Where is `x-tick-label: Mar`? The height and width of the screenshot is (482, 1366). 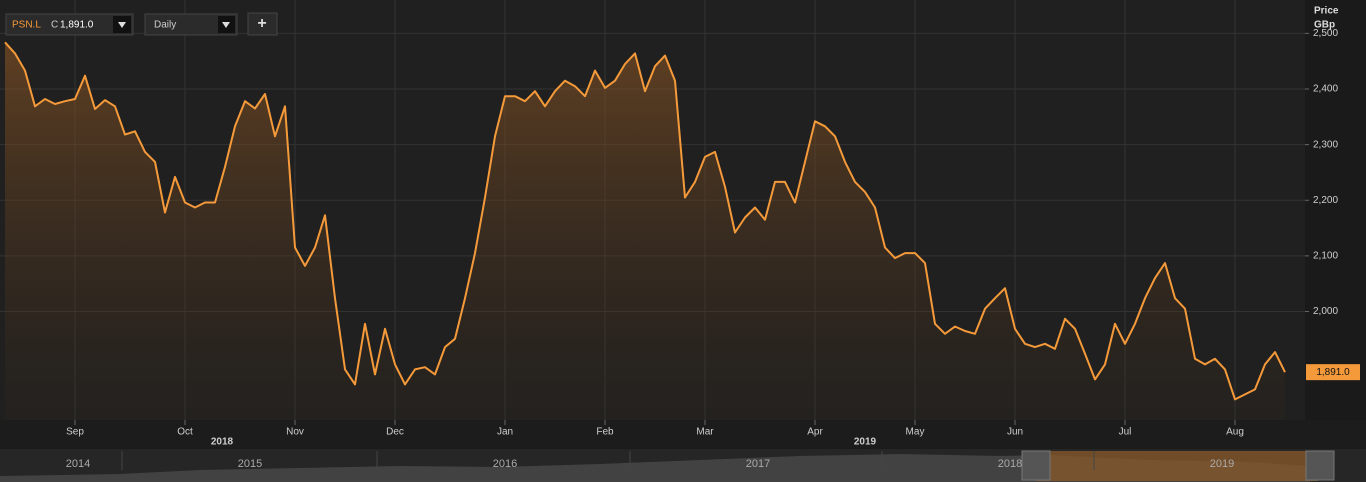
x-tick-label: Mar is located at coordinates (705, 432).